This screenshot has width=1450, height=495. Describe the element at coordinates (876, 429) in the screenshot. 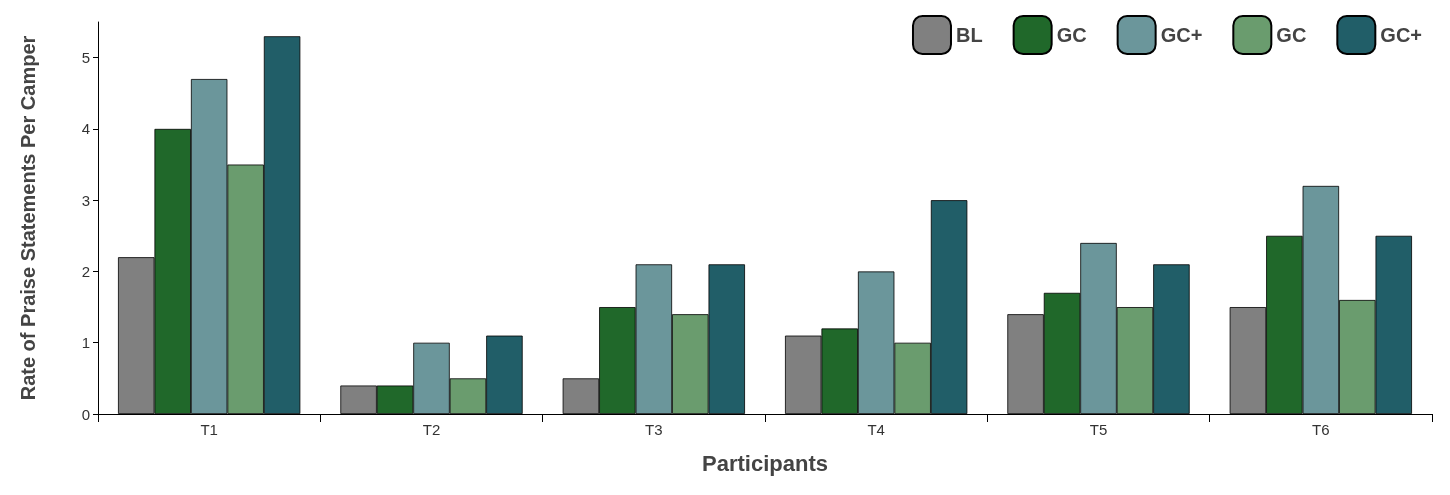

I see `x-tick-label: T4` at that location.